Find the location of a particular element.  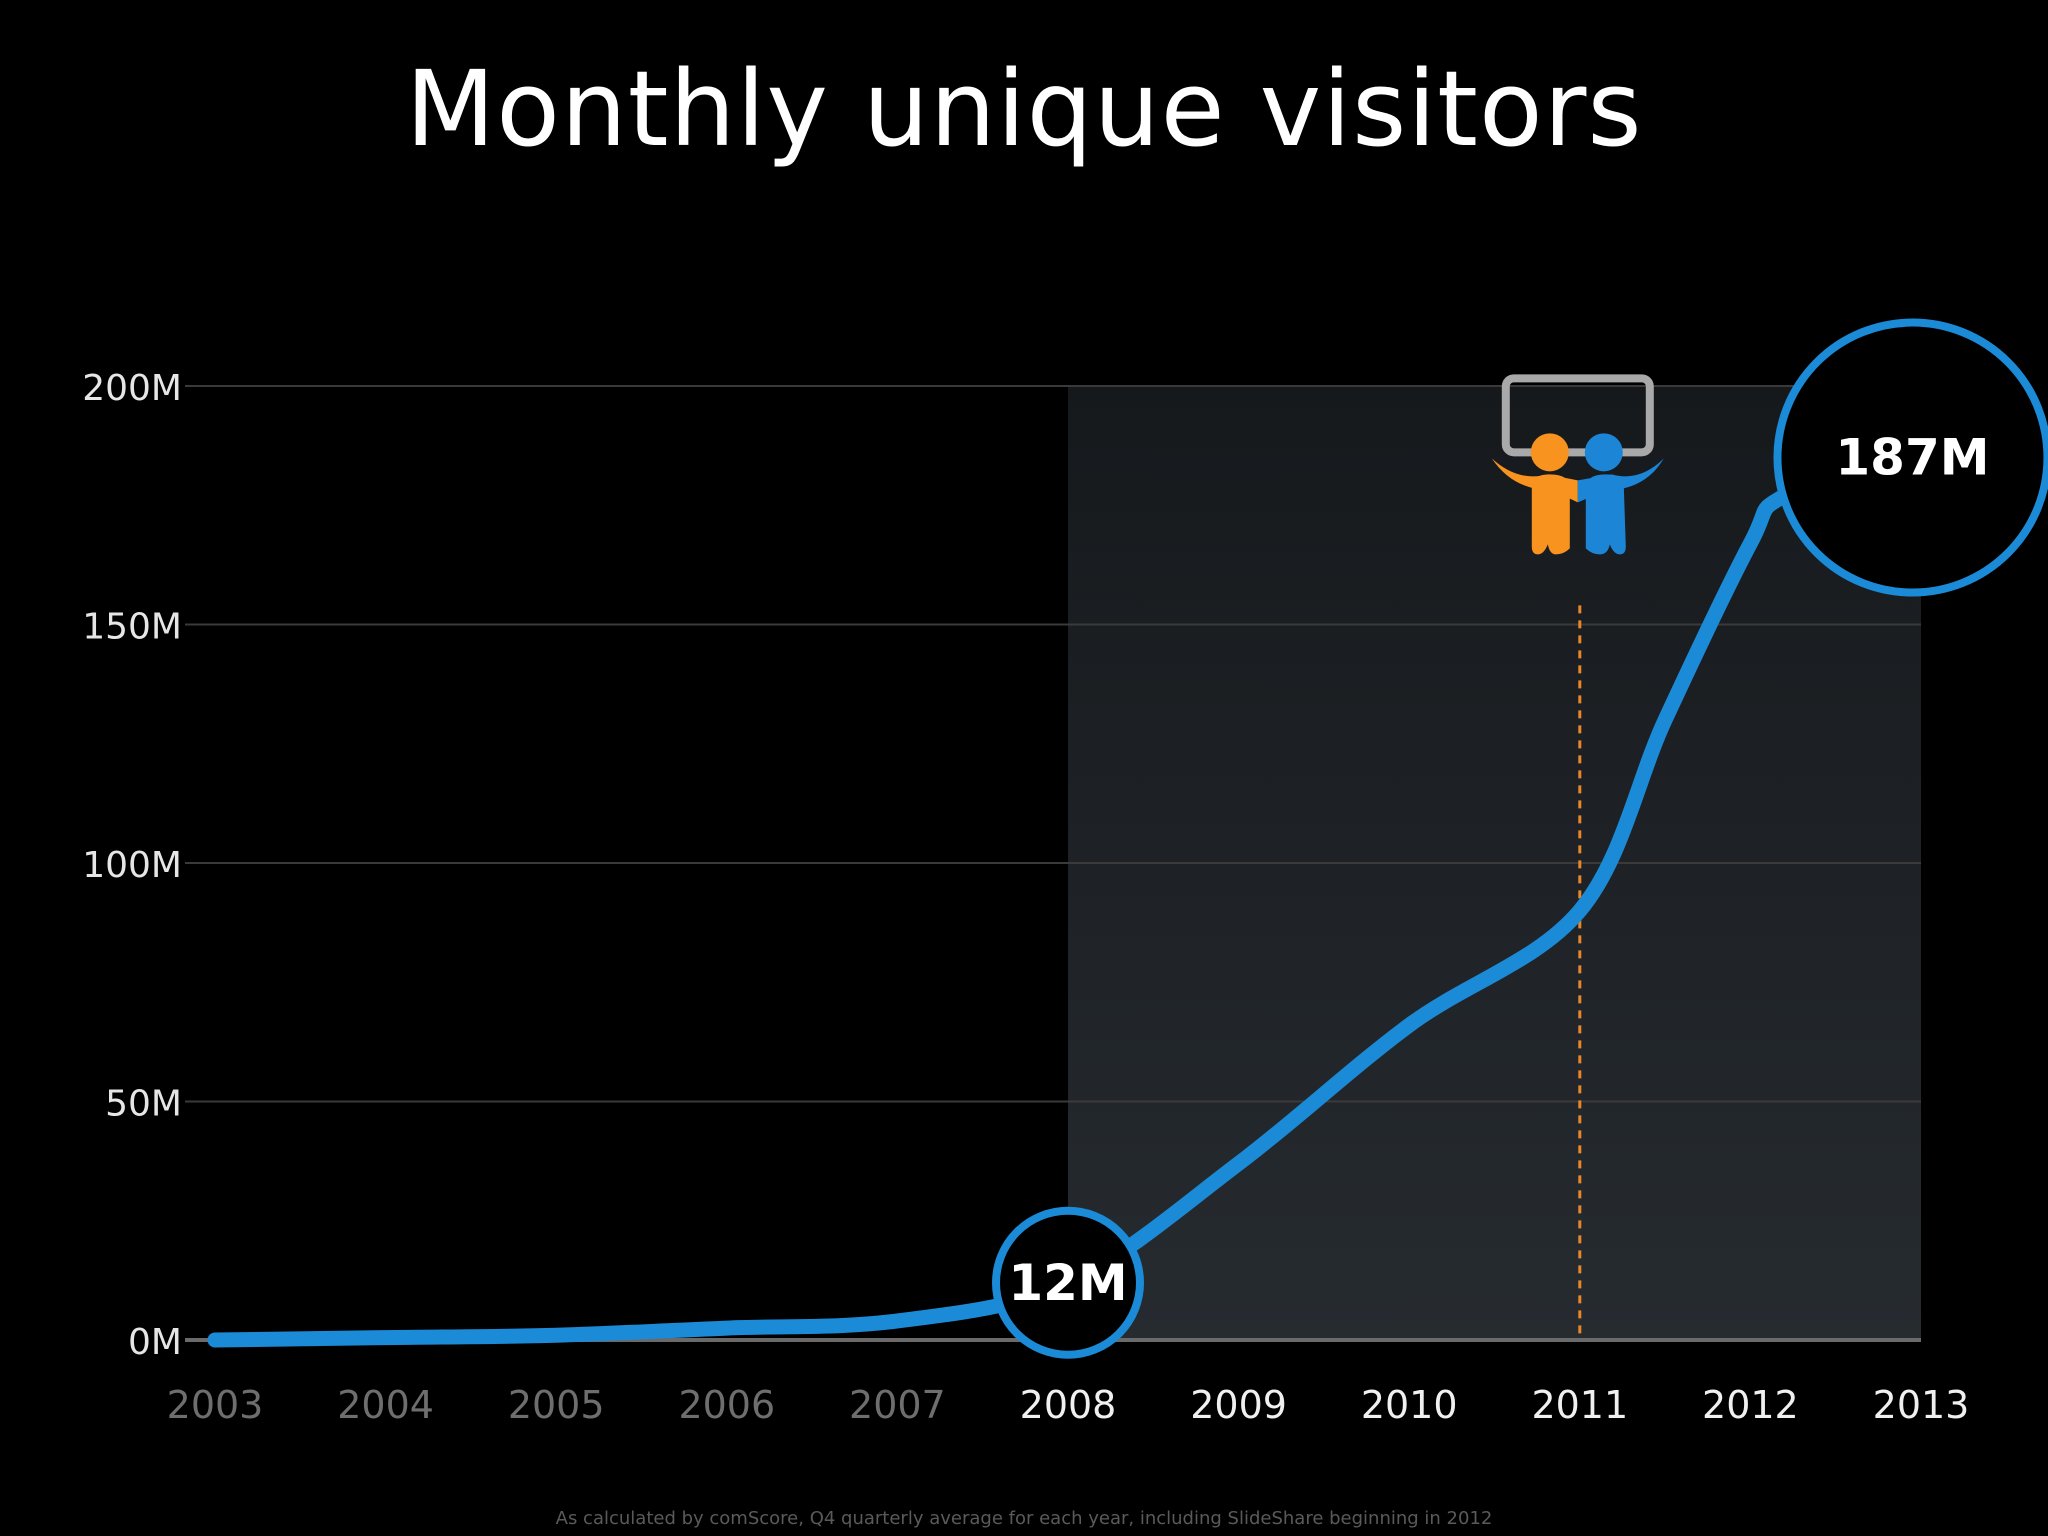

y-tick-label: 0M is located at coordinates (155, 1342).